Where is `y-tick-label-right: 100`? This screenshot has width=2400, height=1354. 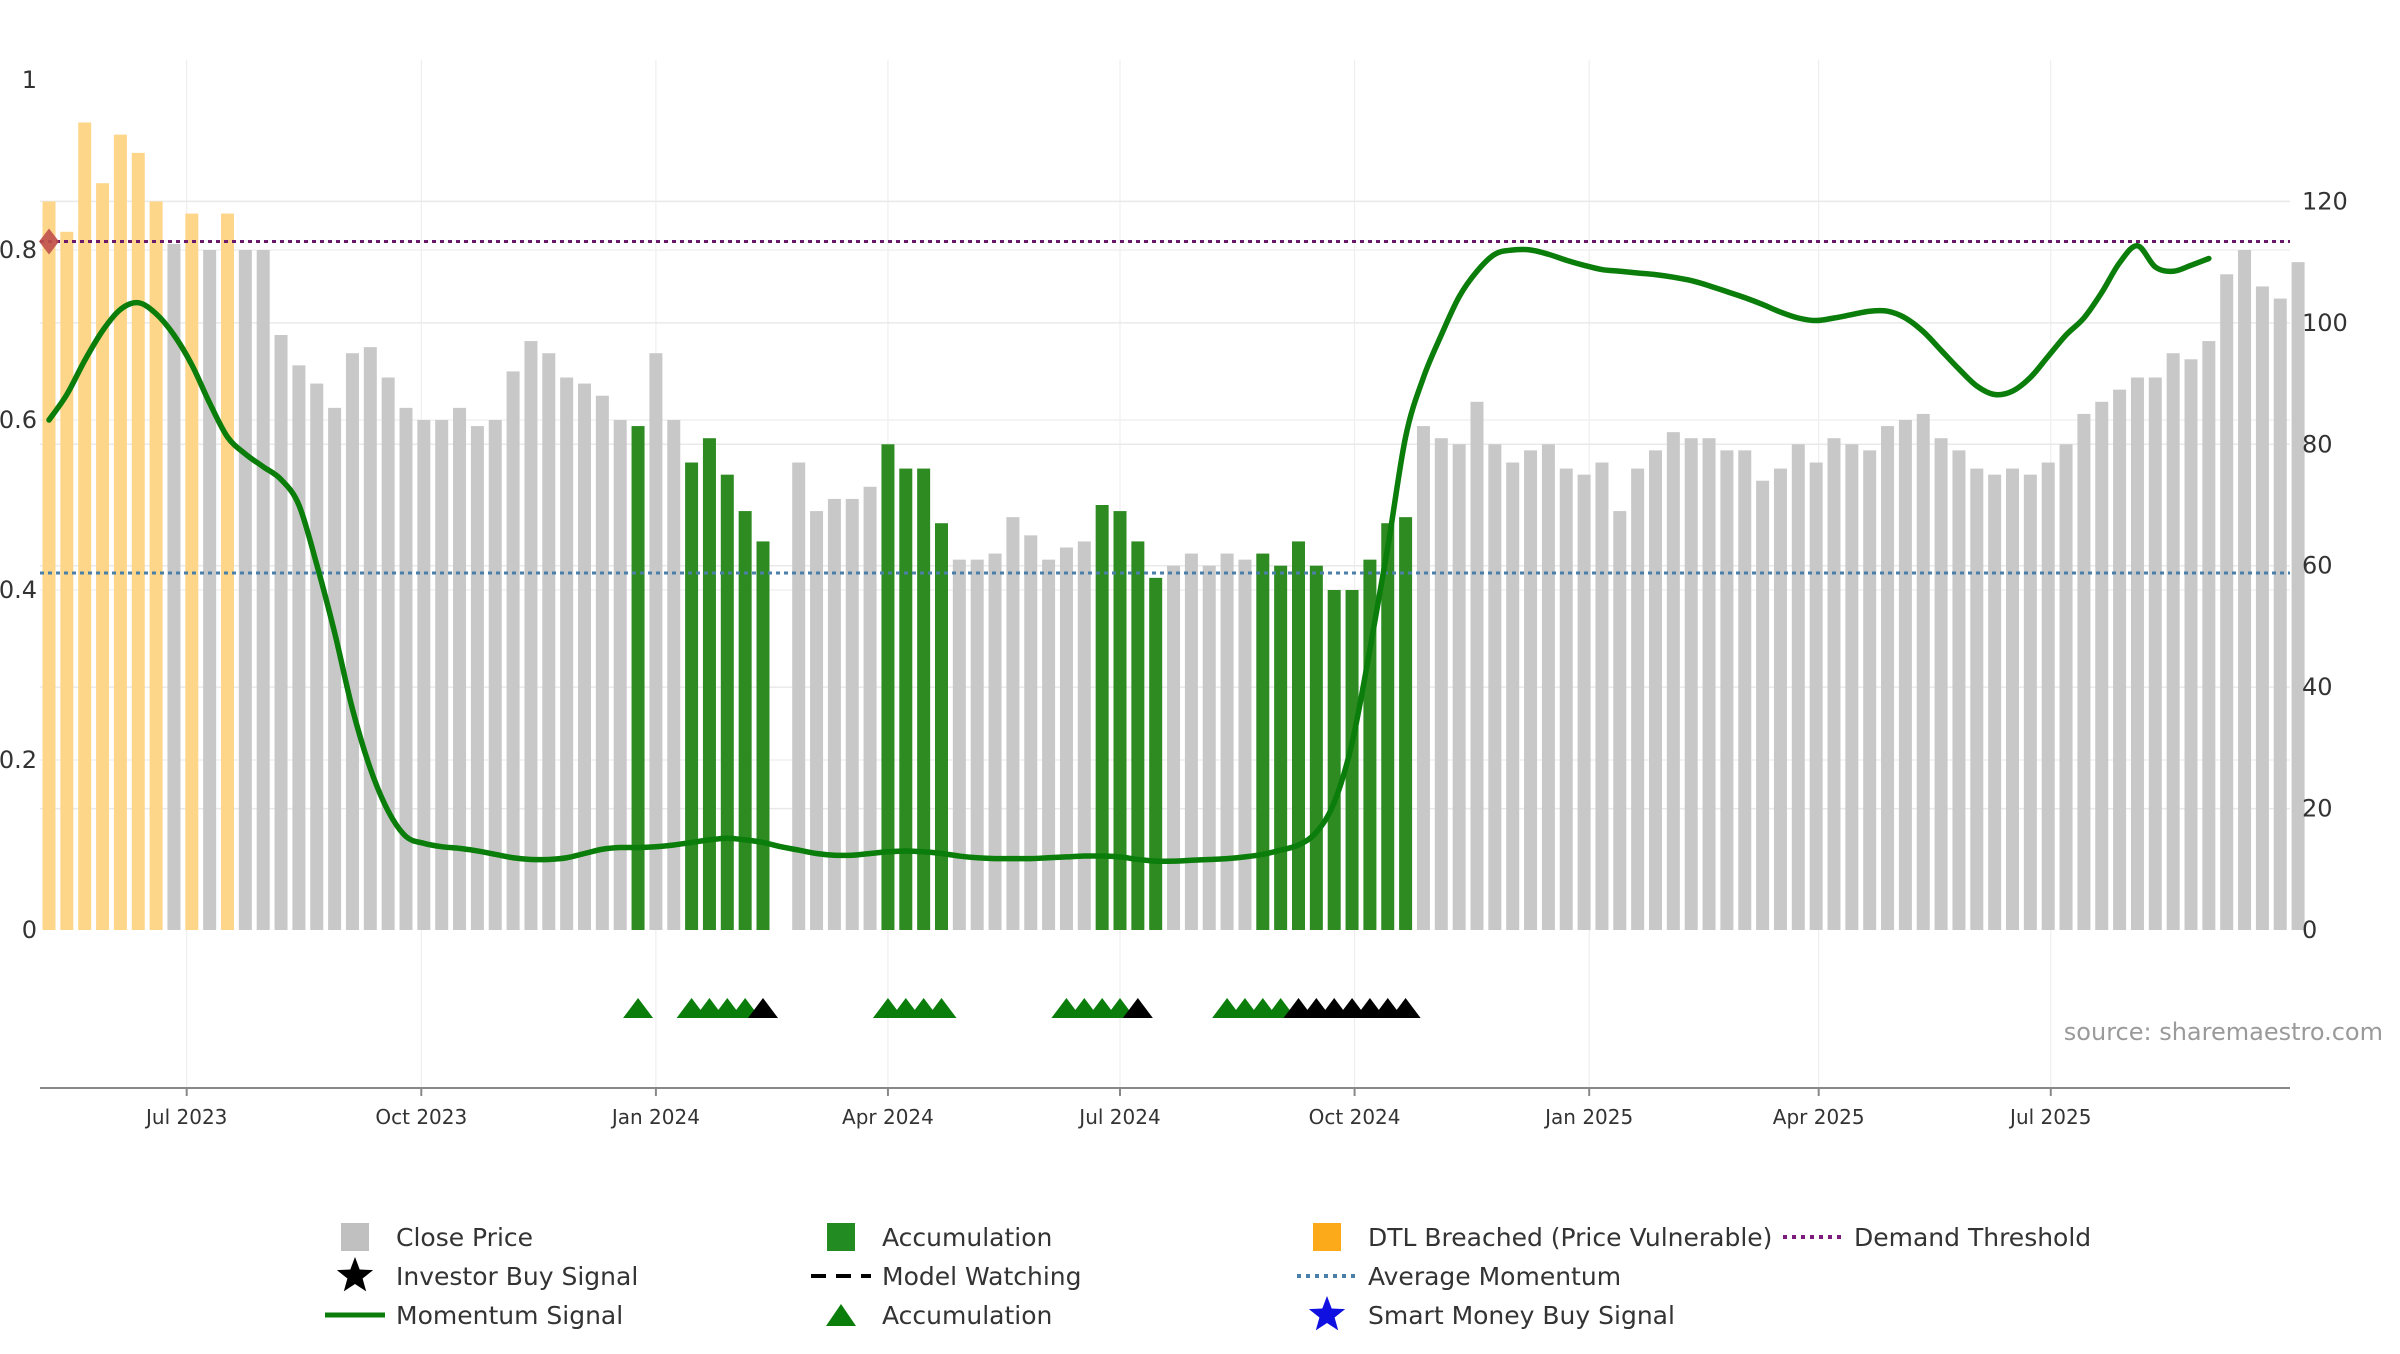
y-tick-label-right: 100 is located at coordinates (2325, 323).